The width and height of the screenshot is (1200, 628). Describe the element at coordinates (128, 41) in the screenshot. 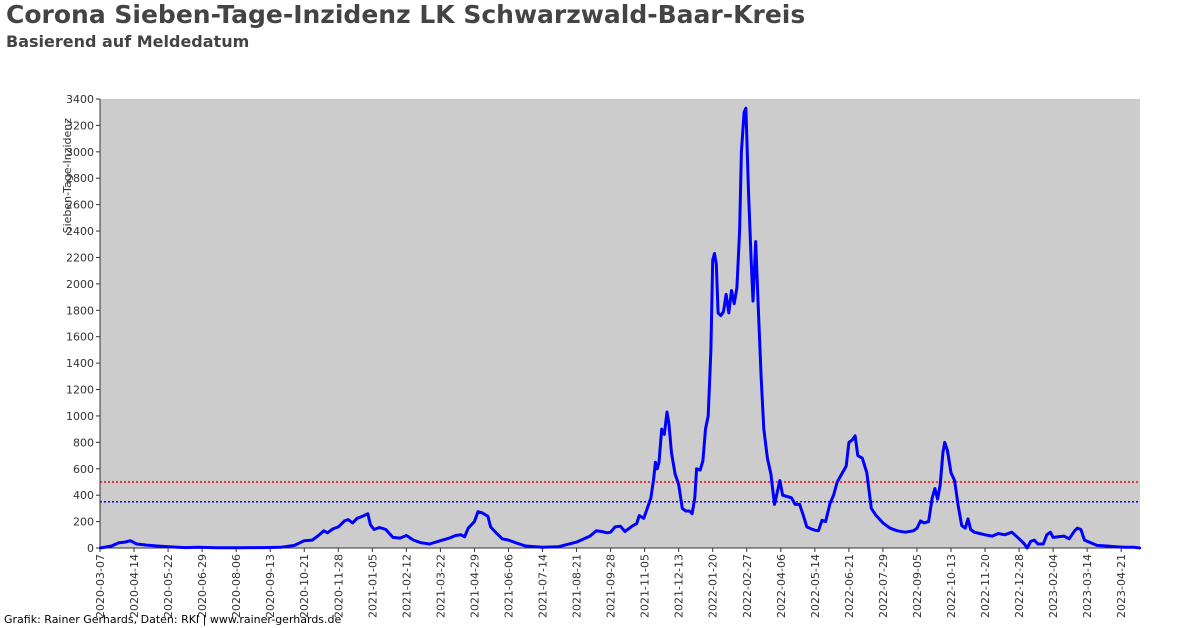

I see `chart-subtitle: Basierend auf Meldedatum` at that location.